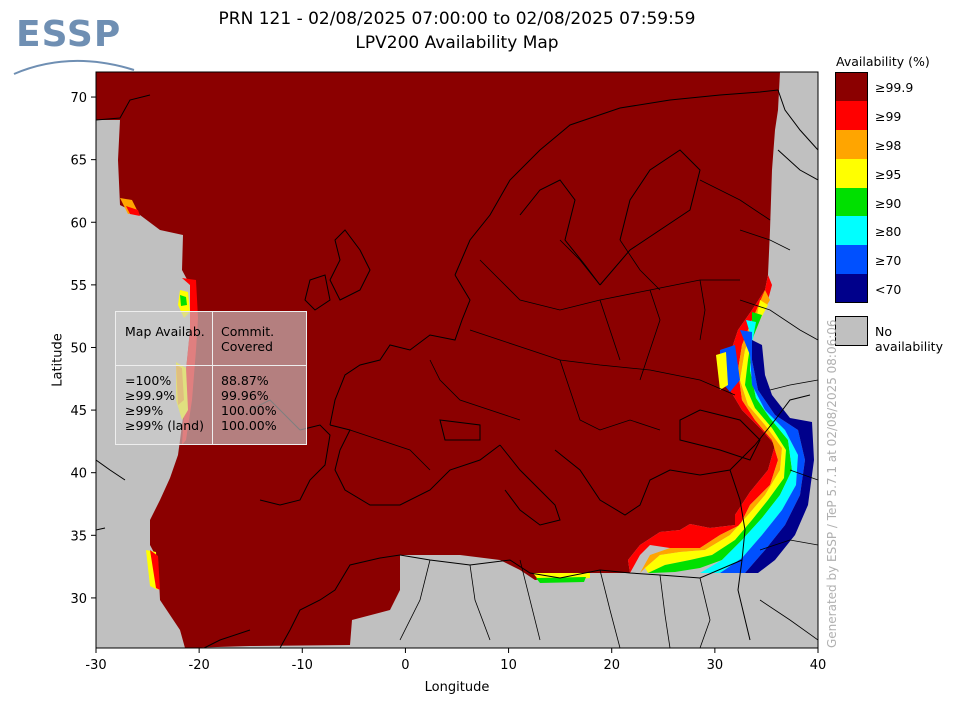 This screenshot has height=720, width=960. Describe the element at coordinates (164, 425) in the screenshot. I see `stats-row-label: ≥99% (land)` at that location.